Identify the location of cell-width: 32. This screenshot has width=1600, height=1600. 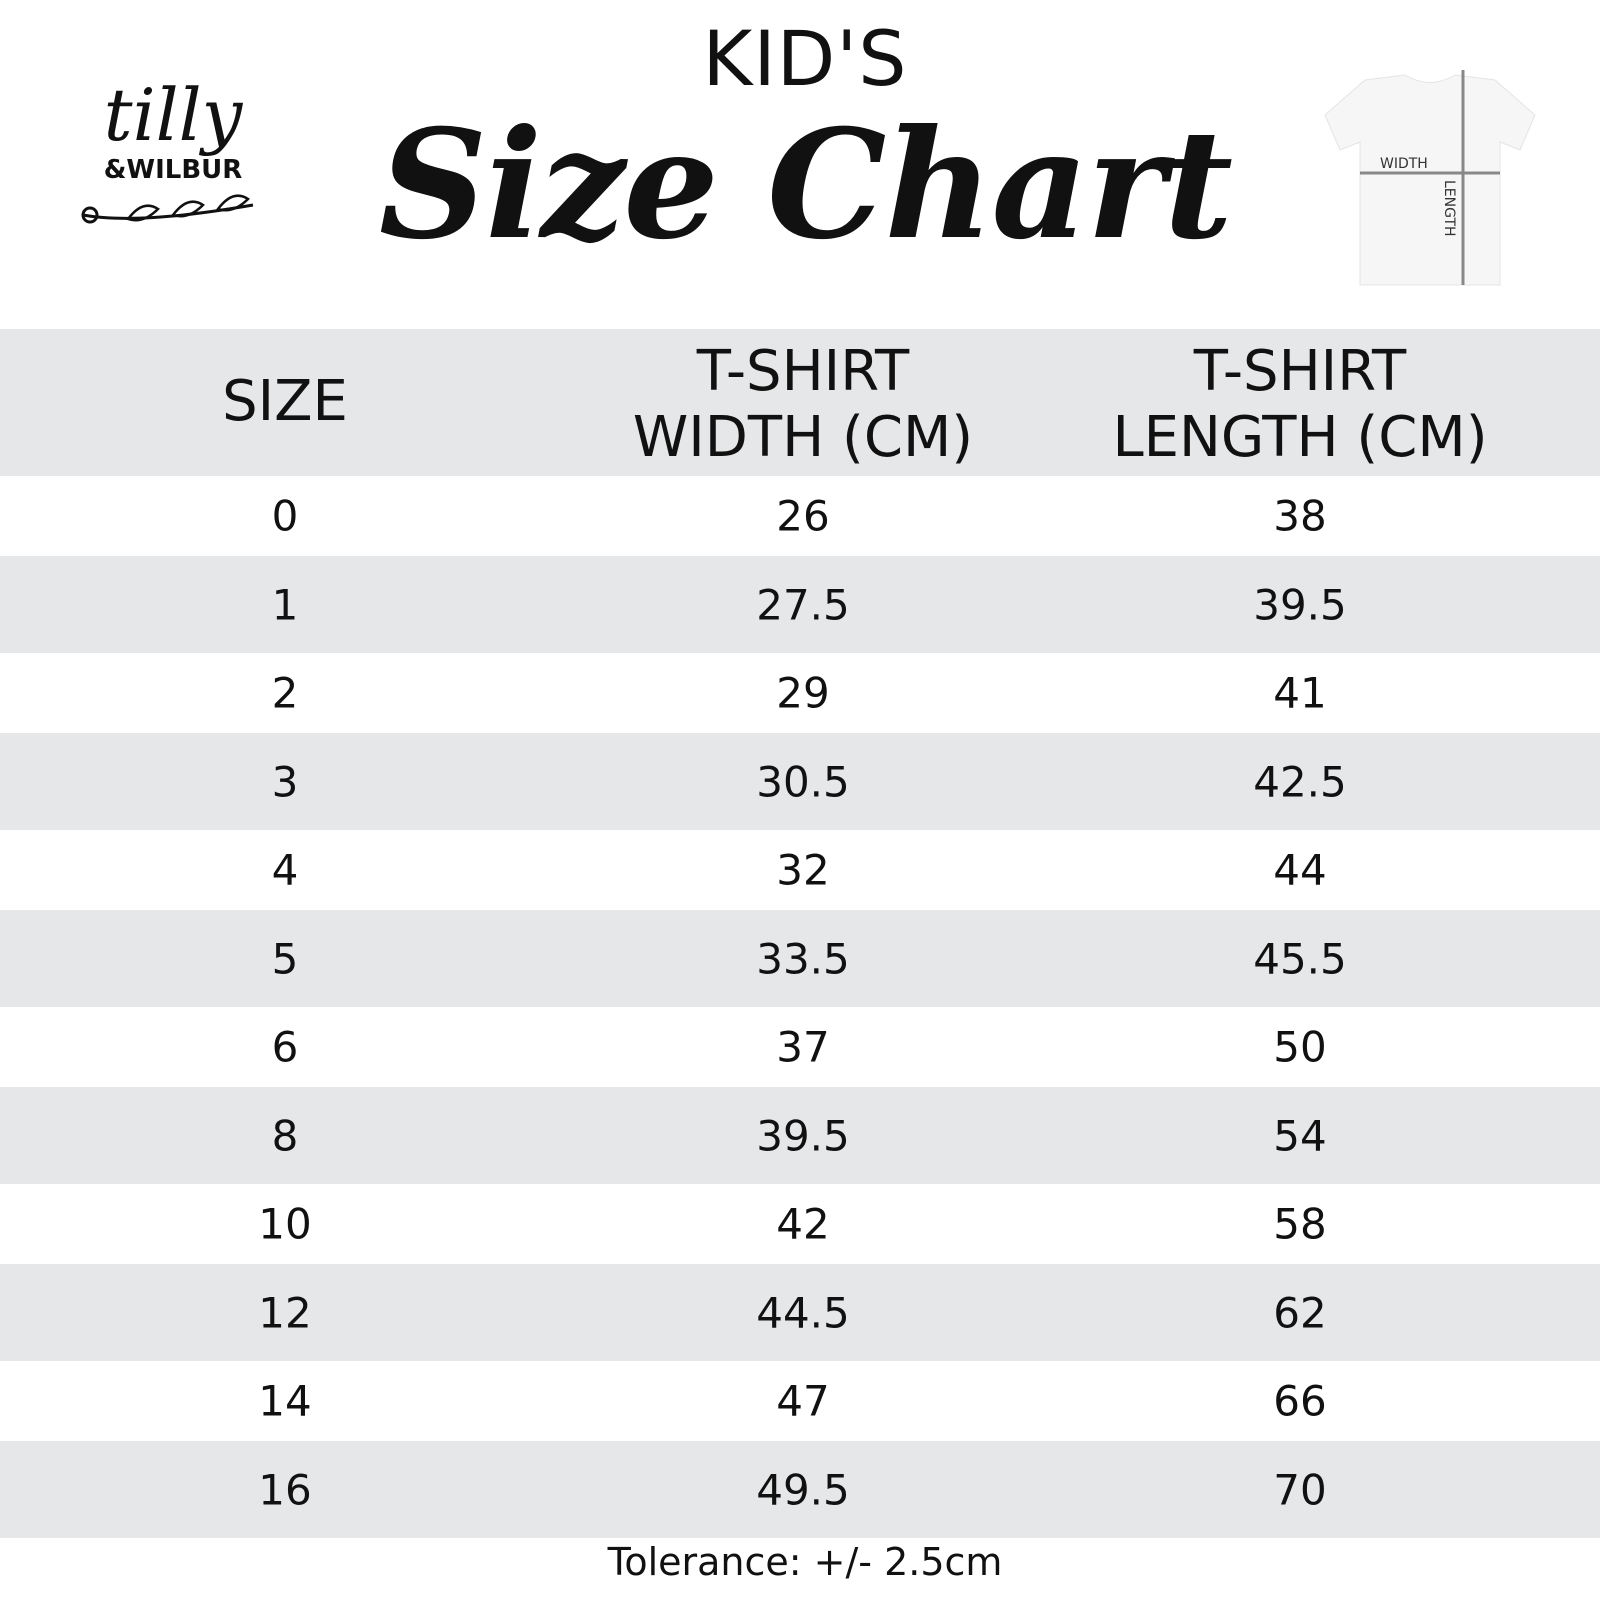
(803, 870).